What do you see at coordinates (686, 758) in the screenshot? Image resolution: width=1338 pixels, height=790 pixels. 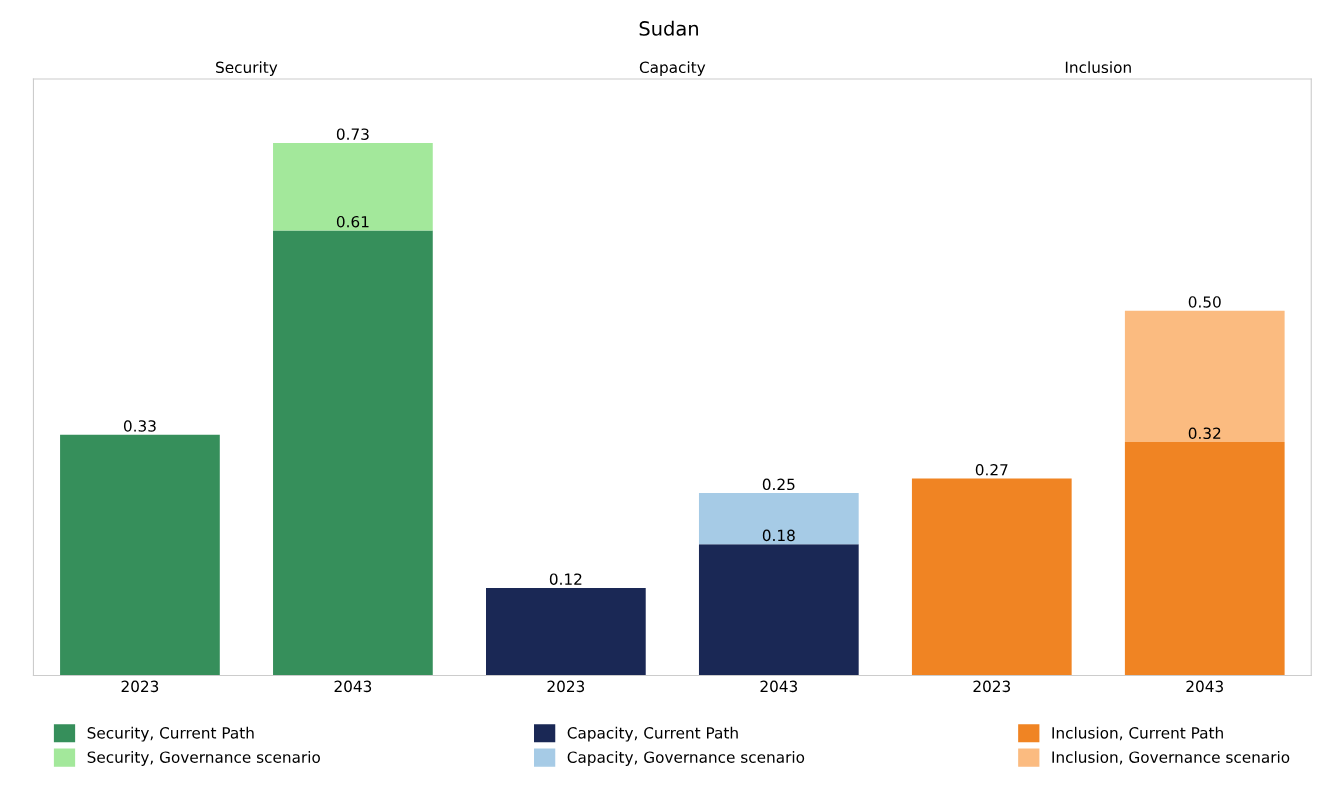 I see `legend-label: Capacity, Governance scenario` at bounding box center [686, 758].